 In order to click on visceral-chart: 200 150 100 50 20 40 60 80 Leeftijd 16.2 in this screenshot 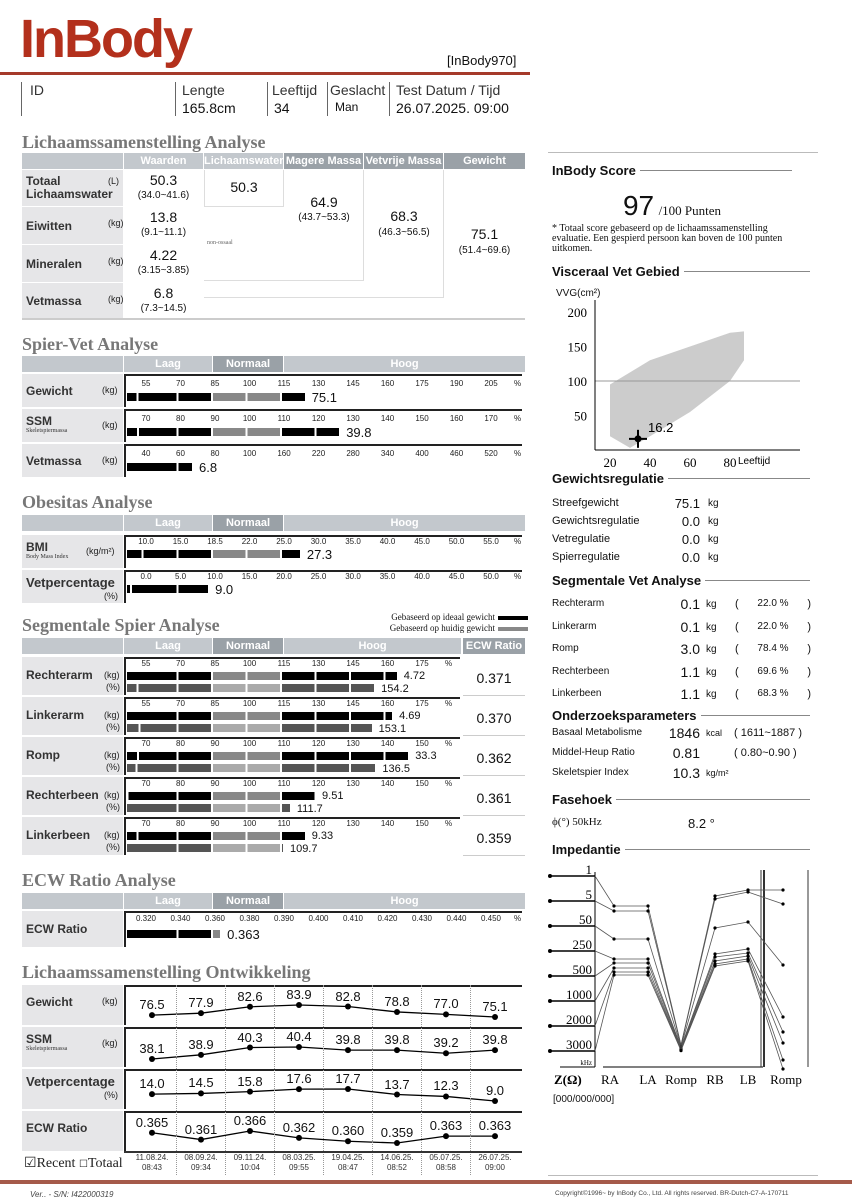, I will do `click(684, 385)`.